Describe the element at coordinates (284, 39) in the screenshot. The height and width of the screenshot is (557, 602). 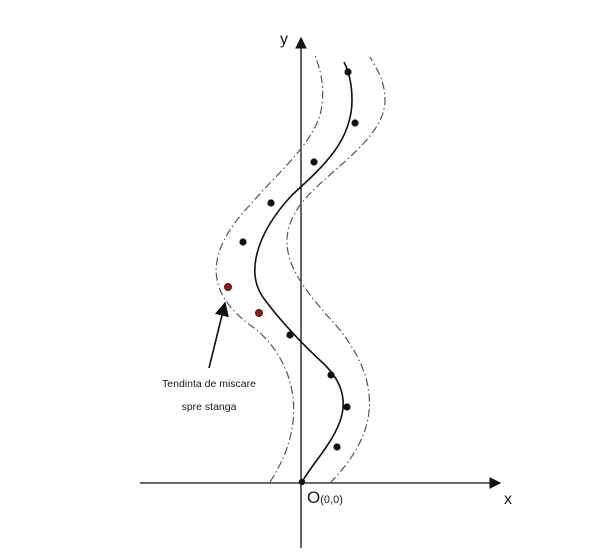
I see `y-axis-label: y` at that location.